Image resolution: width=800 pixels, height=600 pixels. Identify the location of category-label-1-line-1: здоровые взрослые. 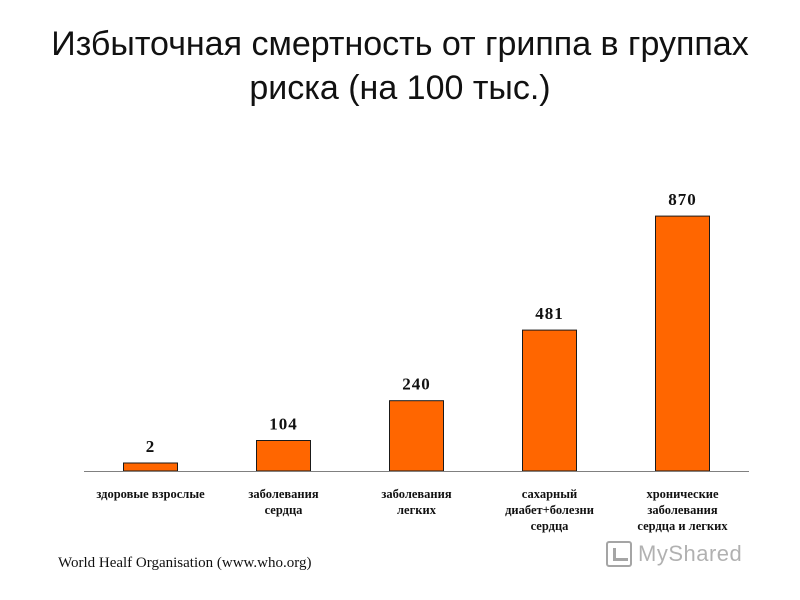
(150, 494).